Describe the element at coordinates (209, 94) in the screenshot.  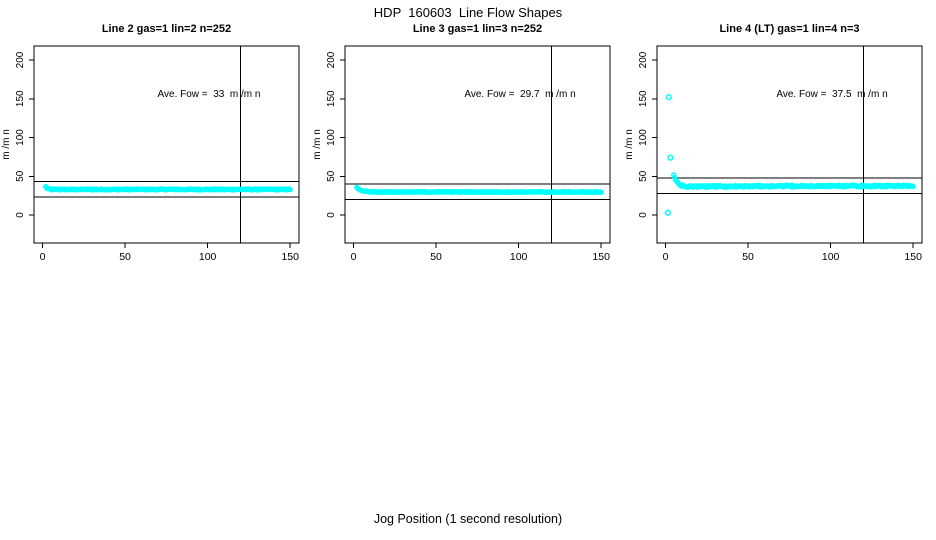
I see `average-flow-annotation: Ave. Fow = 33 m /m n` at that location.